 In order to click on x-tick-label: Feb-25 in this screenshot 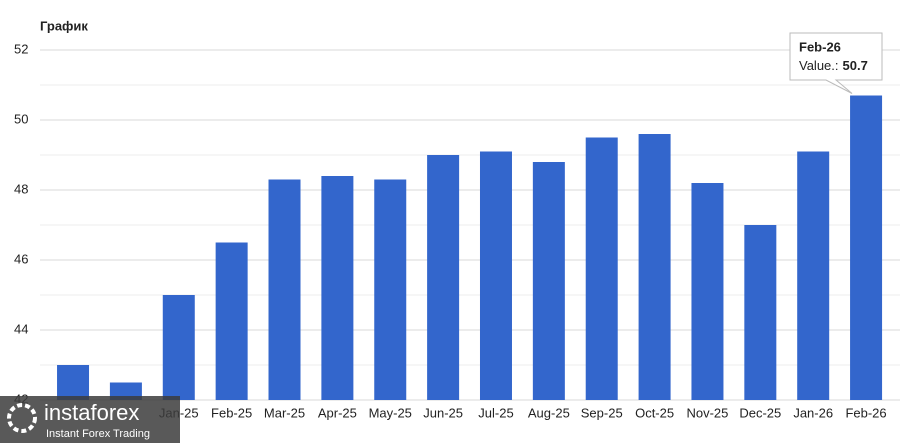, I will do `click(231, 412)`.